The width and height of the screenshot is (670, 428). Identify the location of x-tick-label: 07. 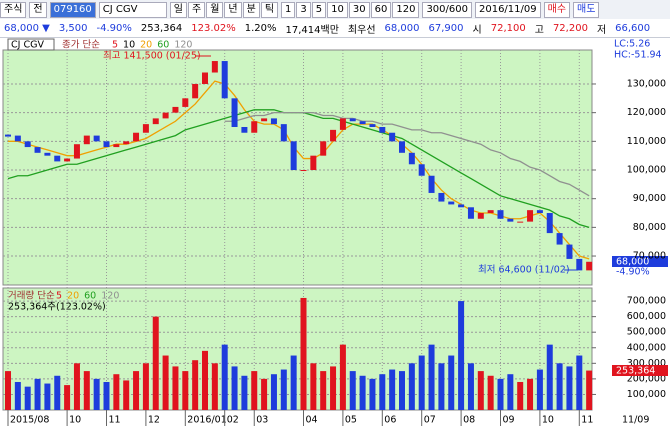
(430, 420).